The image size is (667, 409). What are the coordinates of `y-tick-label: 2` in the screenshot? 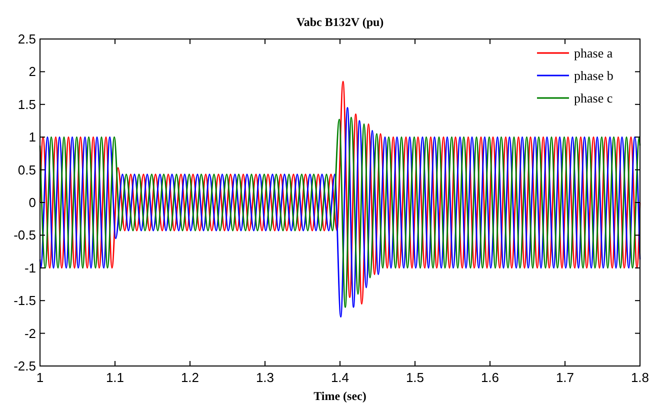 It's located at (32, 72).